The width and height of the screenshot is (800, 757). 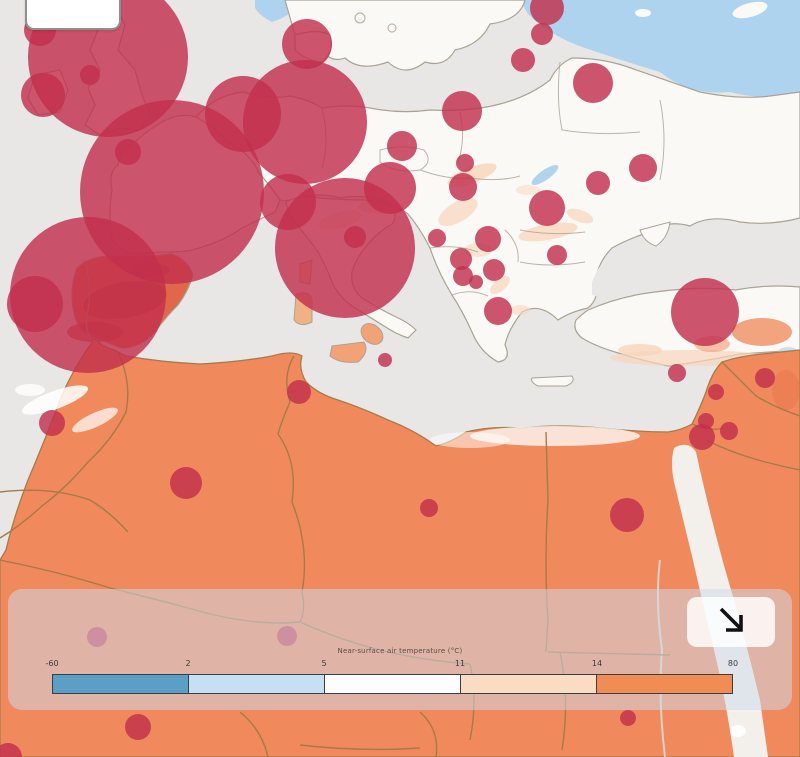 What do you see at coordinates (597, 663) in the screenshot?
I see `legend-tick-label: 14` at bounding box center [597, 663].